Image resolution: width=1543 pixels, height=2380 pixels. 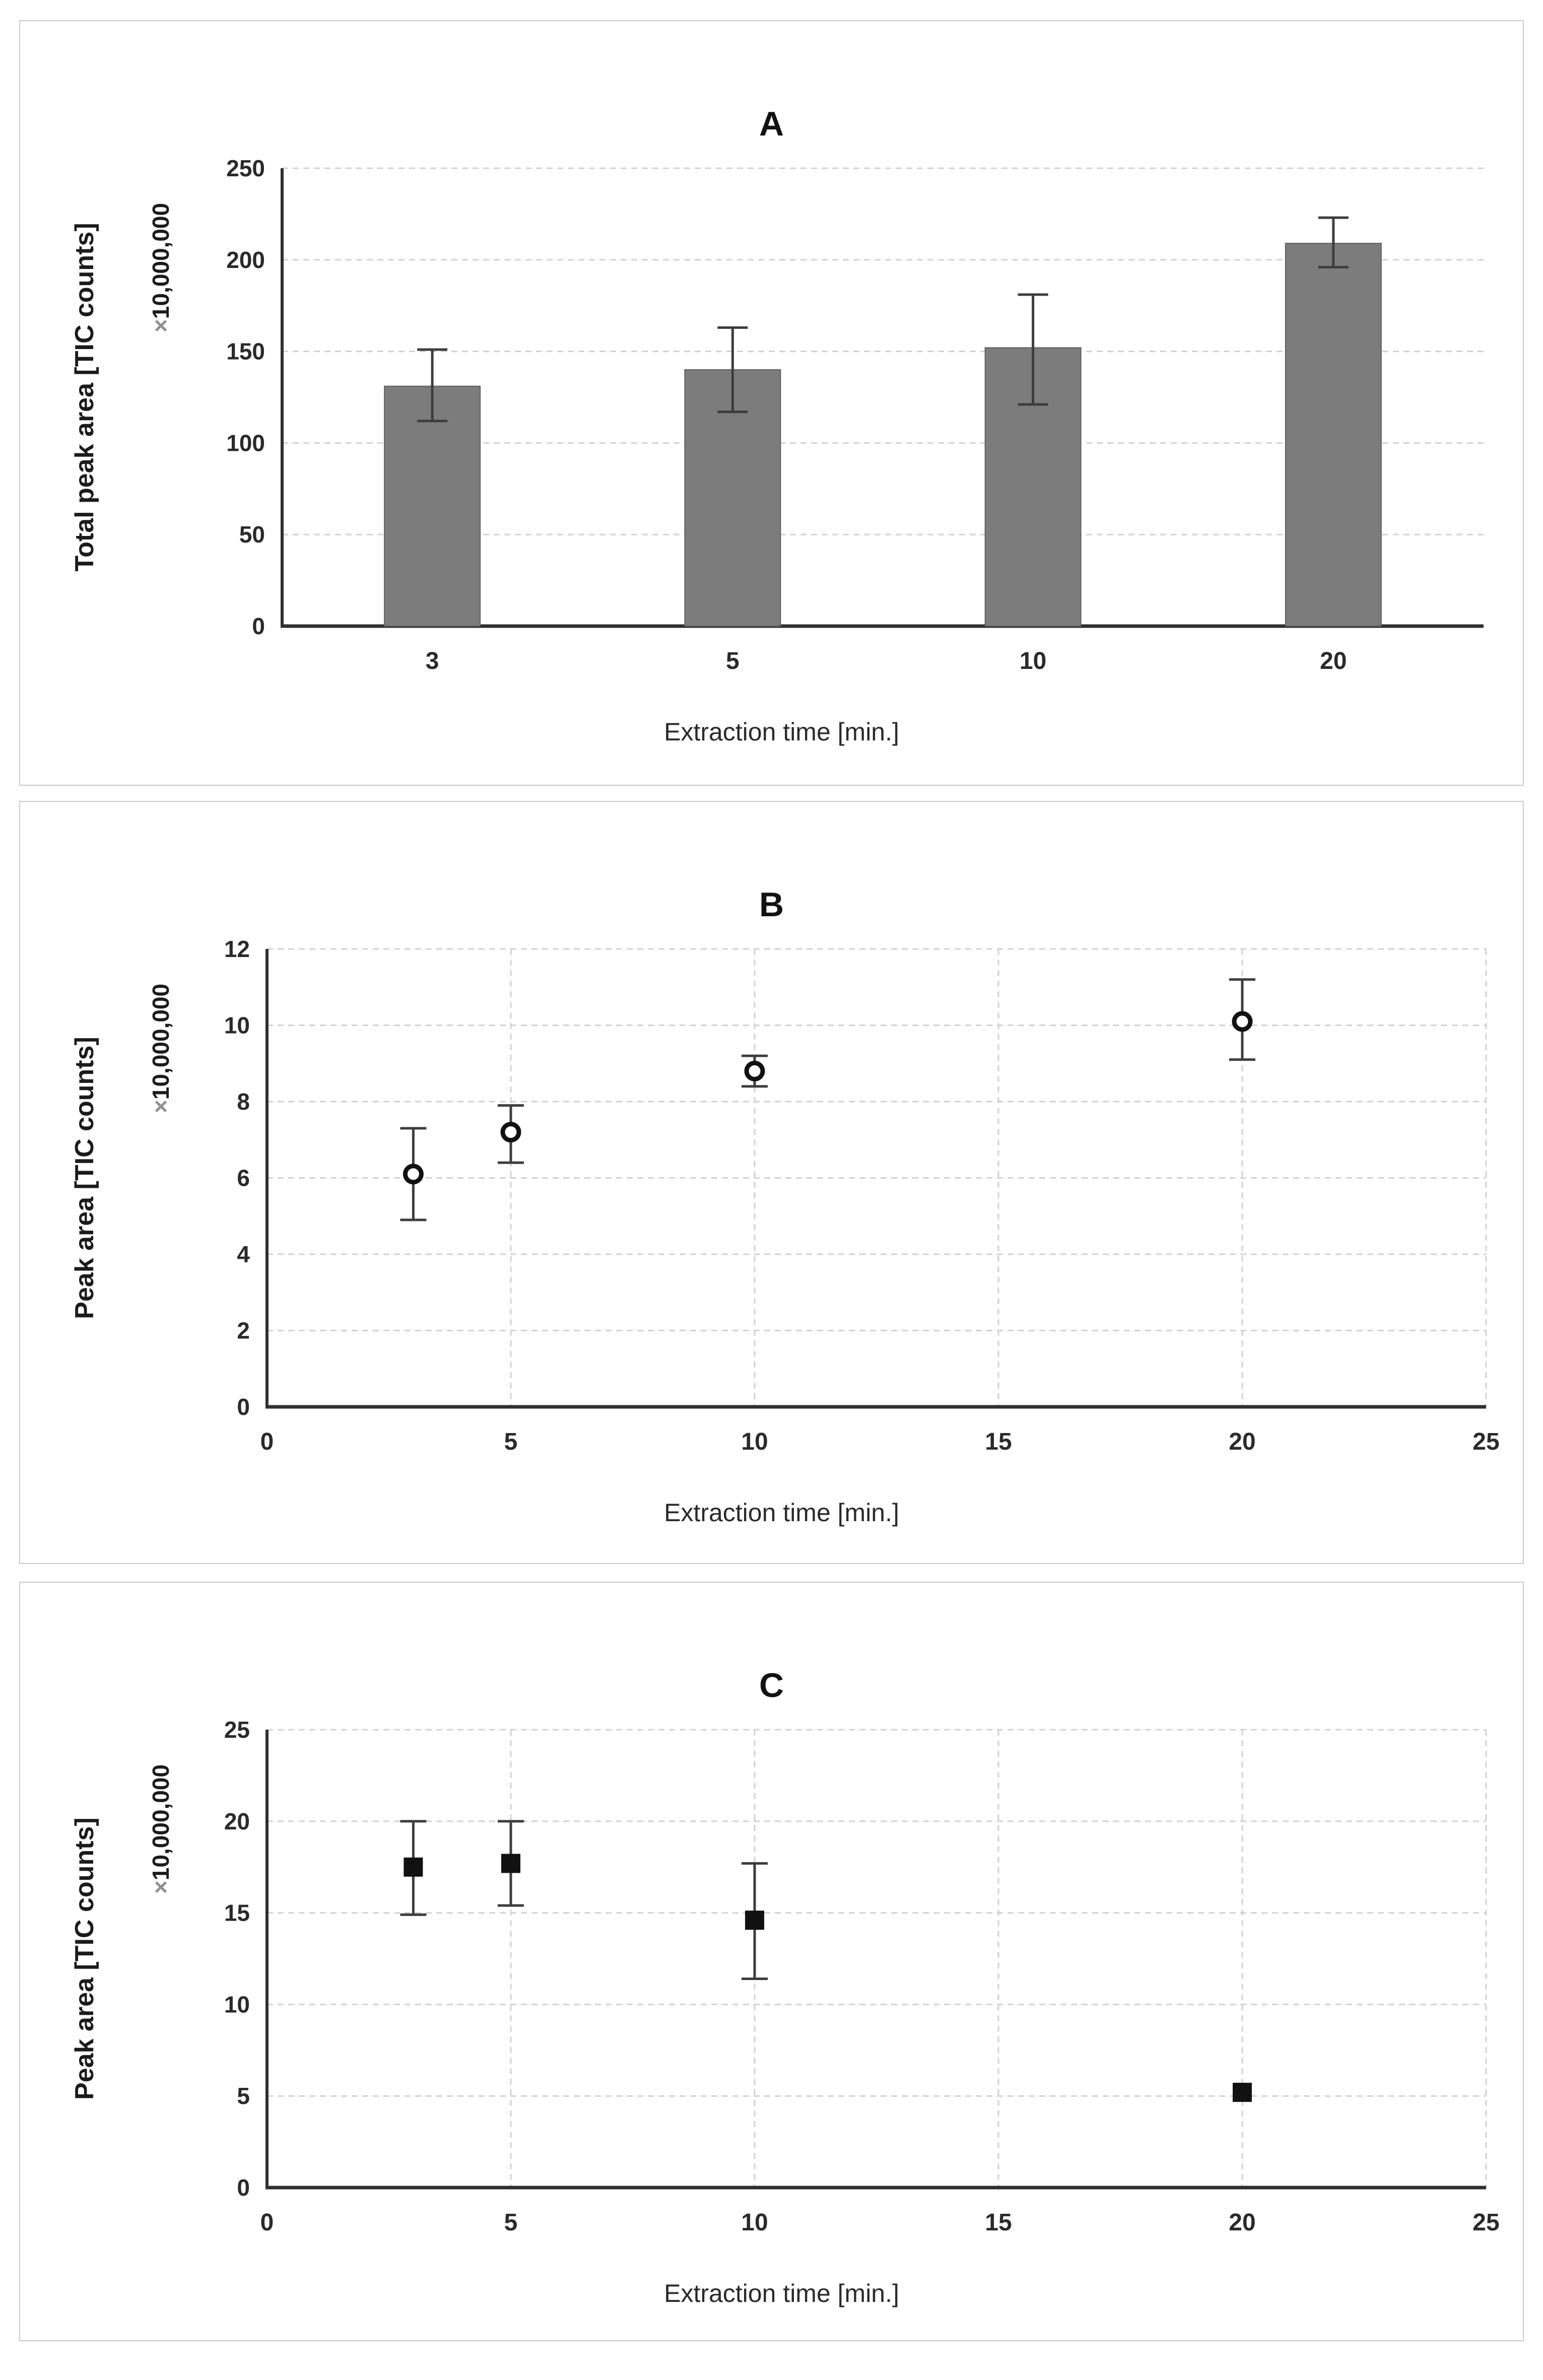 What do you see at coordinates (771, 905) in the screenshot?
I see `panel-b-title: B` at bounding box center [771, 905].